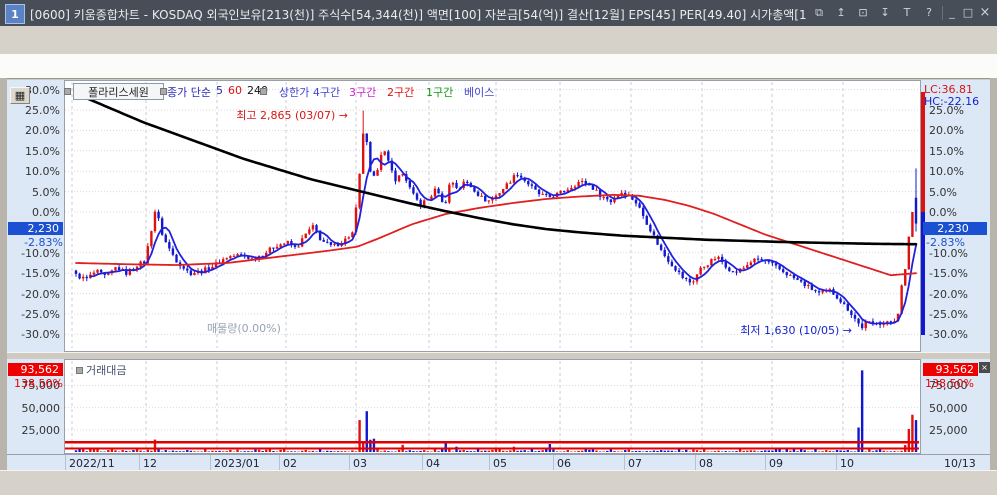 Image resolution: width=997 pixels, height=495 pixels. What do you see at coordinates (498, 462) in the screenshot?
I see `x-axis-strip` at bounding box center [498, 462].